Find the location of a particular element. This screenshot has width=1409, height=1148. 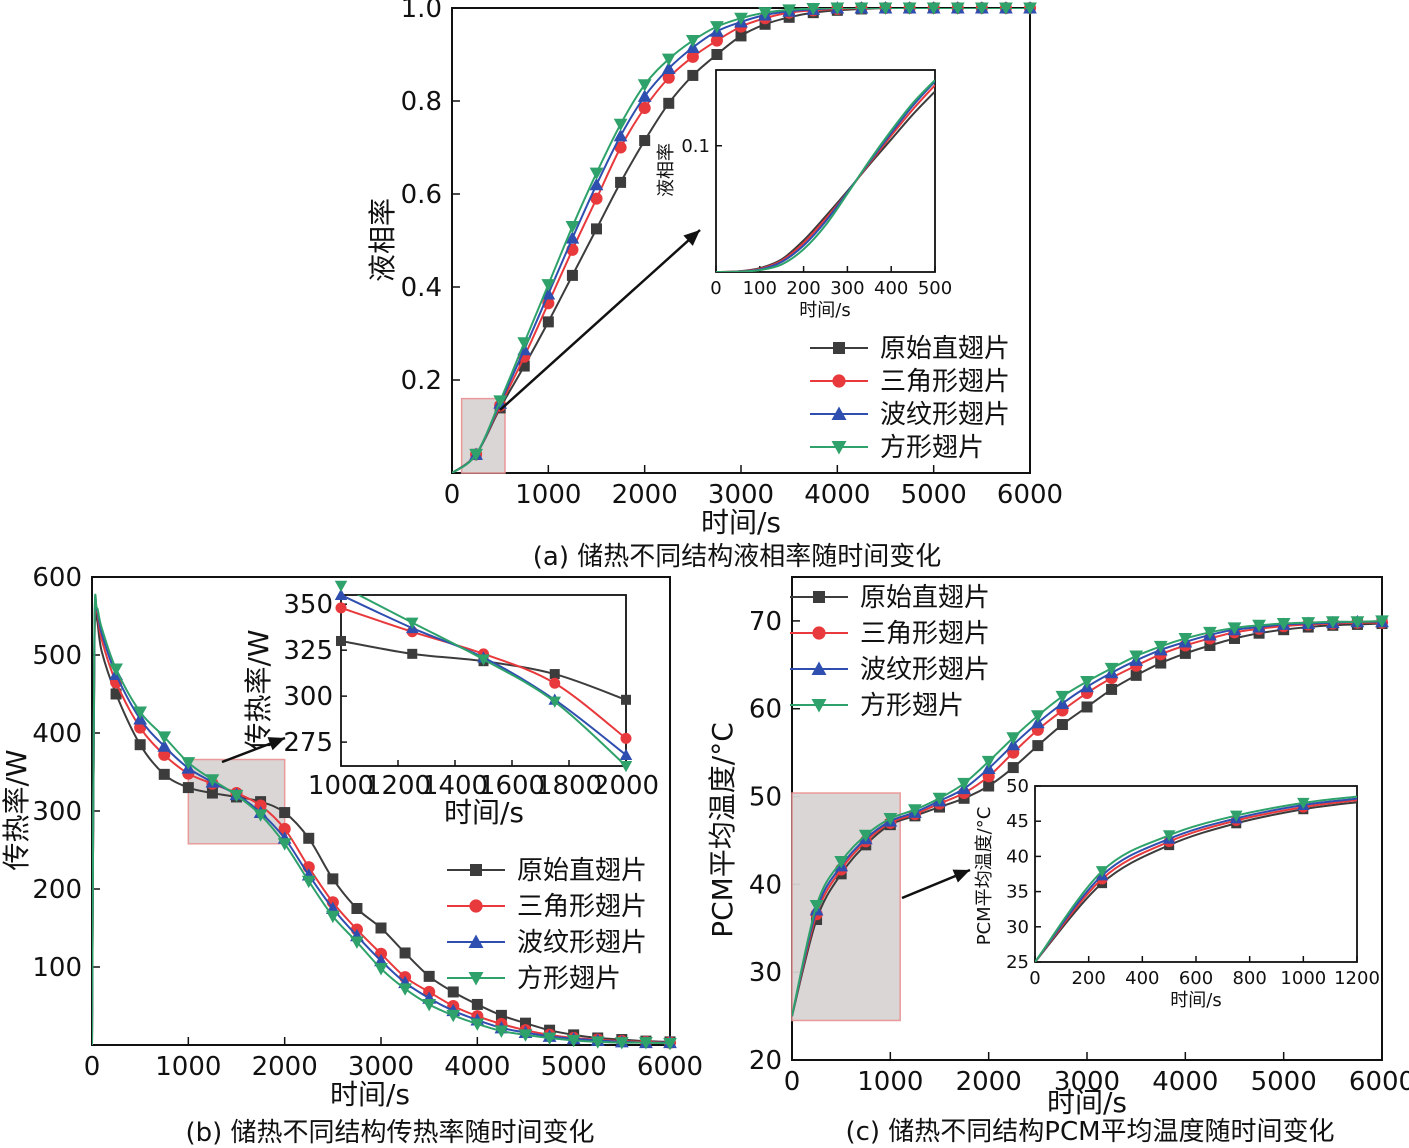

panel-c-x-tick-label: 6000 is located at coordinates (1379, 1082).